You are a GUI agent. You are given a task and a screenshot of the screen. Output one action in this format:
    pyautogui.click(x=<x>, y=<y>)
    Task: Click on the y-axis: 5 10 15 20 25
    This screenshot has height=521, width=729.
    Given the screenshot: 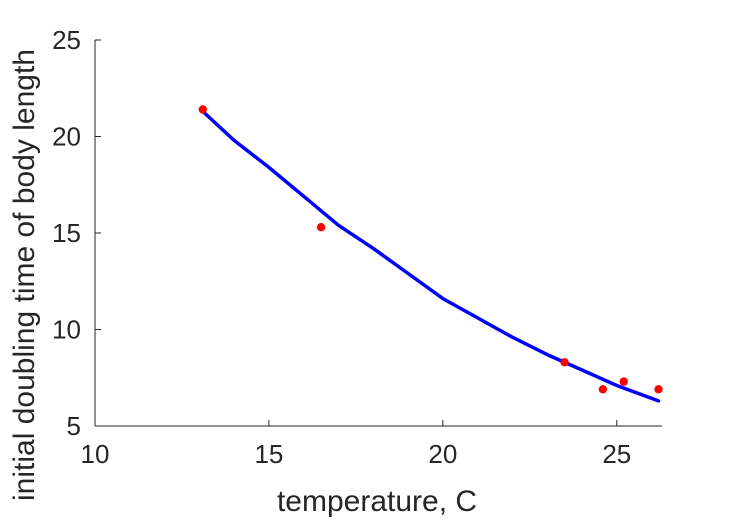 What is the action you would take?
    pyautogui.click(x=76, y=233)
    